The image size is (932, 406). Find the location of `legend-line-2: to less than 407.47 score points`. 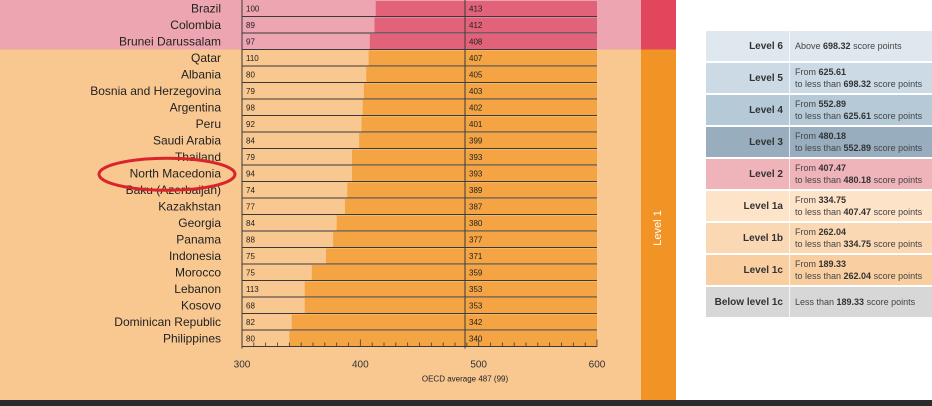

legend-line-2: to less than 407.47 score points is located at coordinates (863, 212).